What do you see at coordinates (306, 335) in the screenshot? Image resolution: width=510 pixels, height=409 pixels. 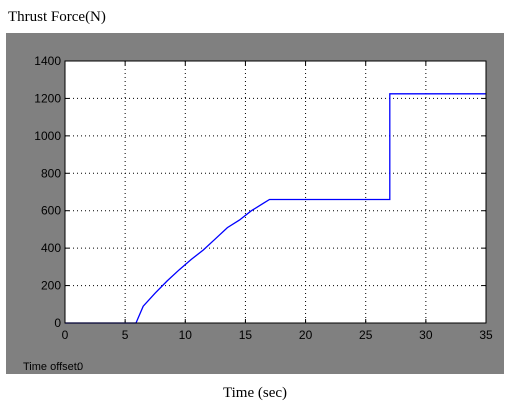 I see `x-tick-label: 20` at bounding box center [306, 335].